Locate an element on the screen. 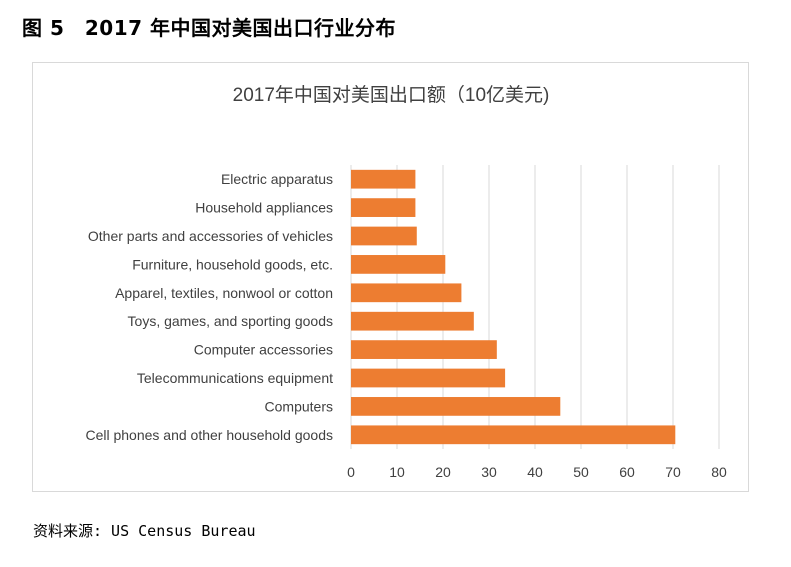 The height and width of the screenshot is (567, 791). x-tick-label-20: 20 is located at coordinates (443, 472).